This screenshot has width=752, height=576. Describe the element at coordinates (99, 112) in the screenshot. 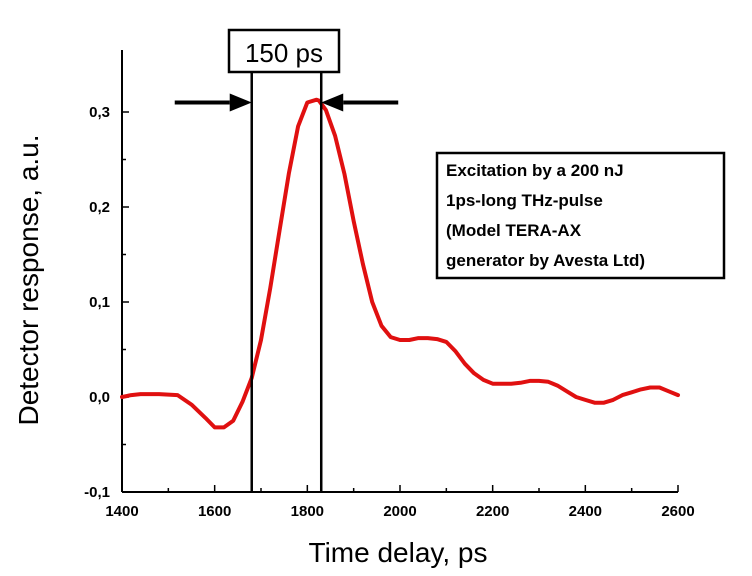

I see `y-tick-label: 0,3` at that location.